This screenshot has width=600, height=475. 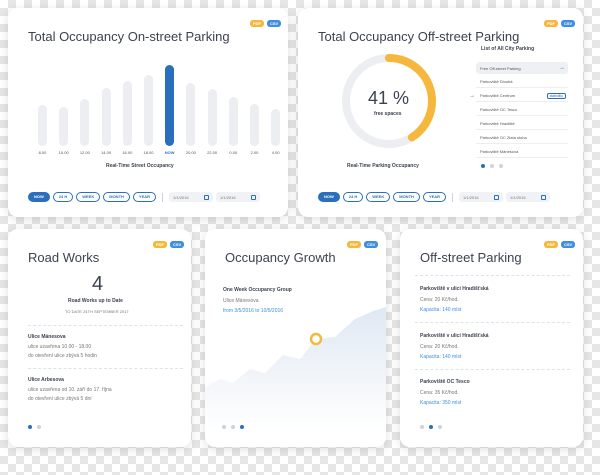 What do you see at coordinates (388, 114) in the screenshot?
I see `percent-label: free spaces` at bounding box center [388, 114].